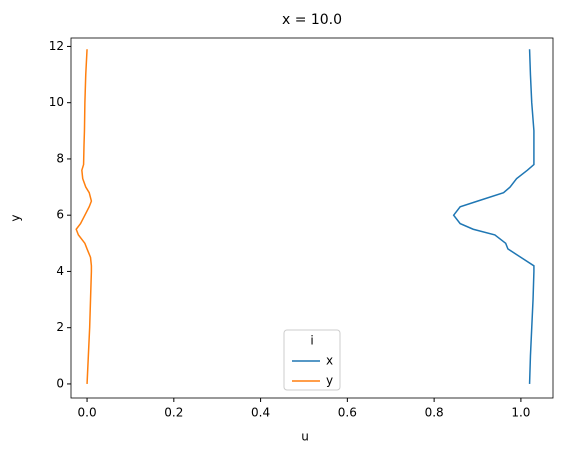 The width and height of the screenshot is (562, 459). What do you see at coordinates (329, 381) in the screenshot?
I see `legend-label: y` at bounding box center [329, 381].